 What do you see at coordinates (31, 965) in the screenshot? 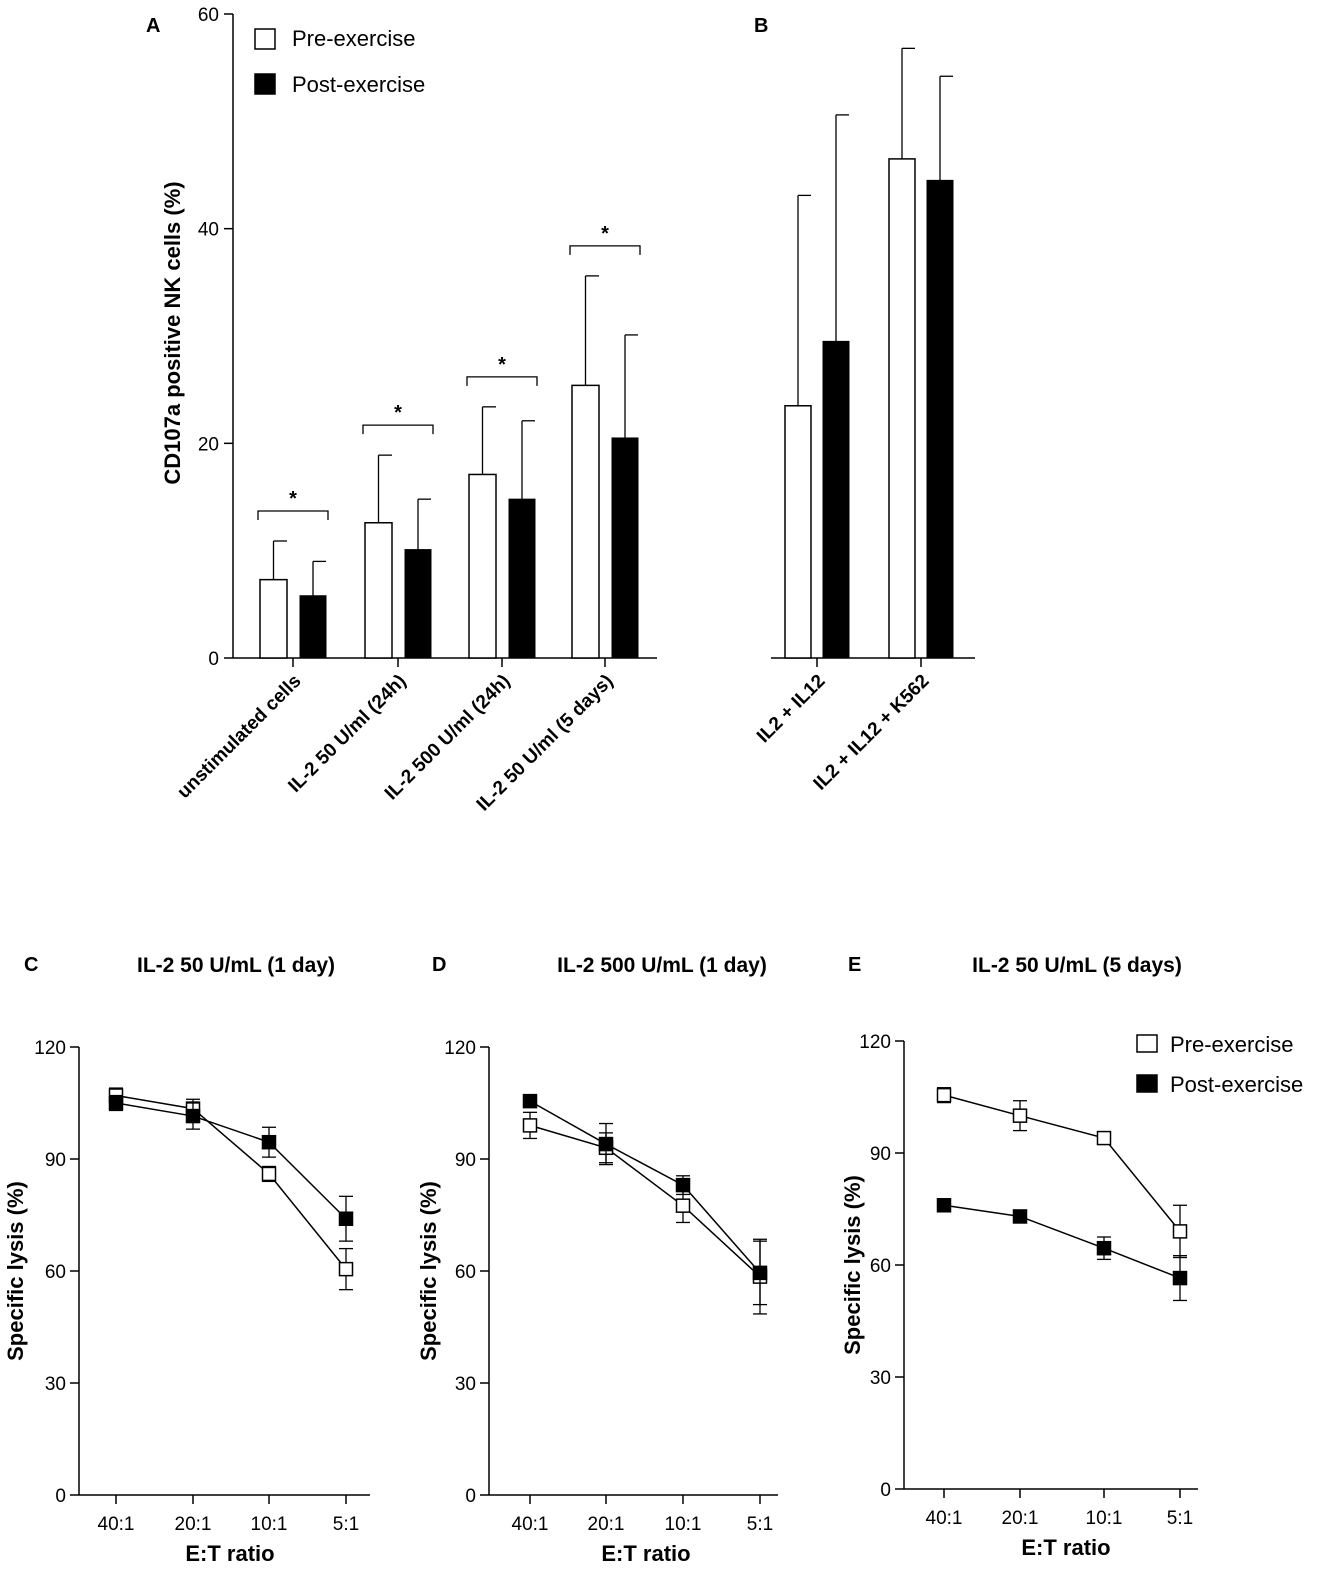
I see `panel-label-c: C` at bounding box center [31, 965].